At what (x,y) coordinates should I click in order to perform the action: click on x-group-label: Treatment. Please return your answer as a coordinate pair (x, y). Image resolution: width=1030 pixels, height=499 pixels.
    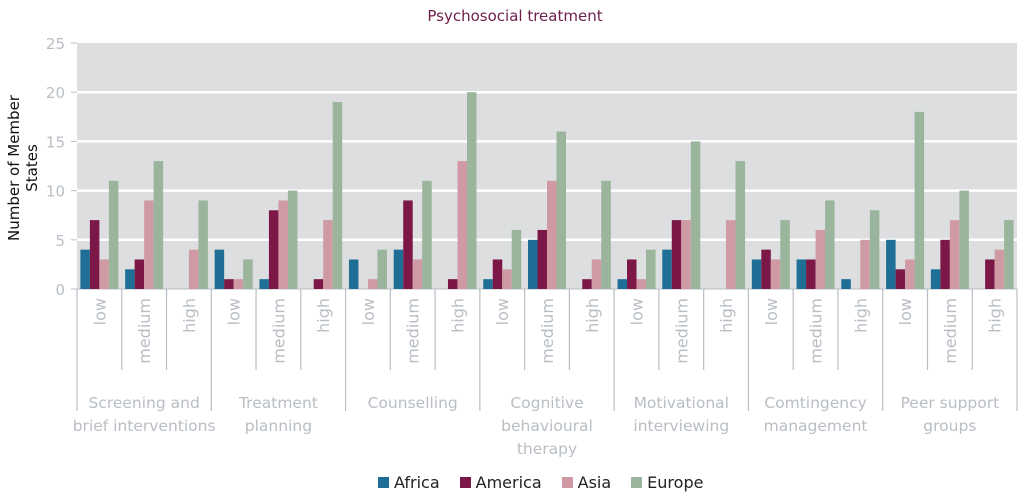
    Looking at the image, I should click on (278, 403).